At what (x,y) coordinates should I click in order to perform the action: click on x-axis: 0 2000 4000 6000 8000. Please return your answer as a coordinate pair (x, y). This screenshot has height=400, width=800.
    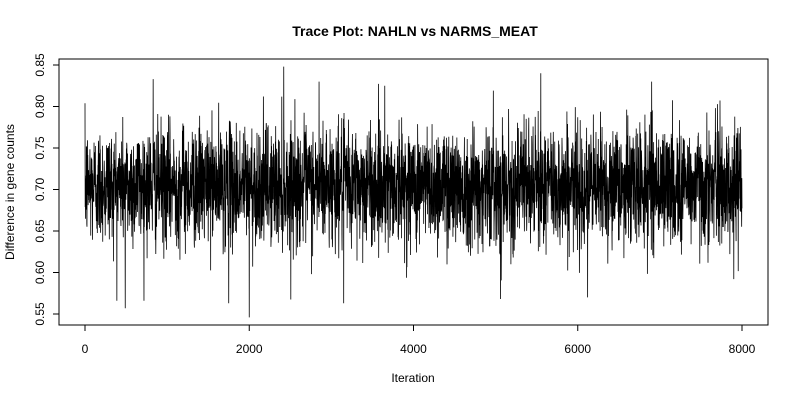
    Looking at the image, I should click on (419, 340).